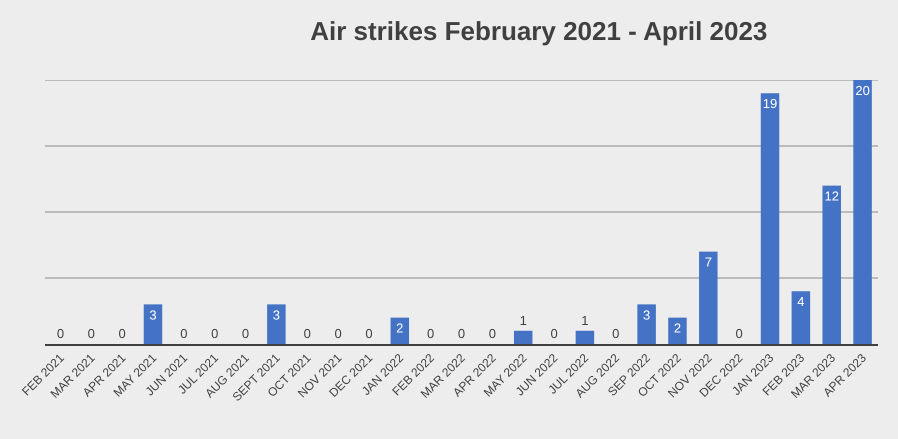  Describe the element at coordinates (831, 196) in the screenshot. I see `data-label: 12` at that location.